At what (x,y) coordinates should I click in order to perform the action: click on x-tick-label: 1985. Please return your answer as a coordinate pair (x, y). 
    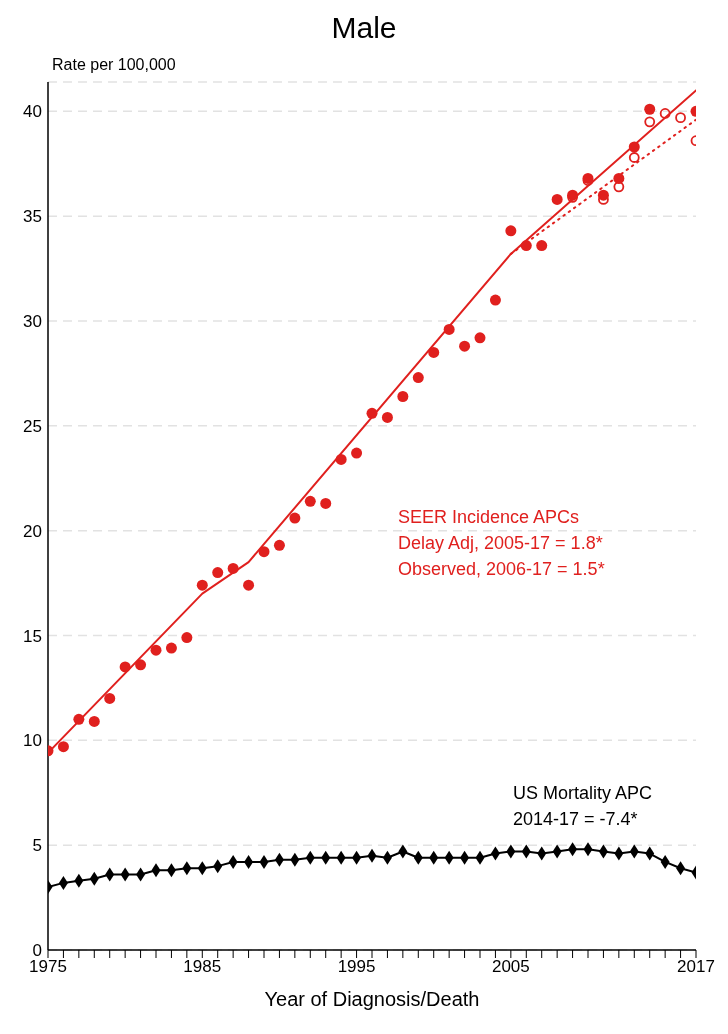
    Looking at the image, I should click on (202, 967).